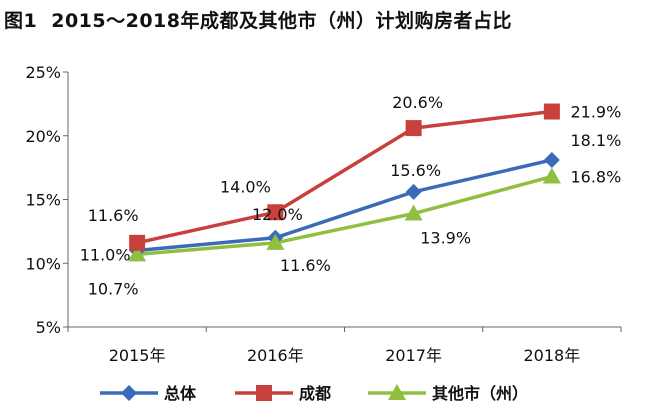  Describe the element at coordinates (595, 112) in the screenshot. I see `data-label: 21.9%` at that location.